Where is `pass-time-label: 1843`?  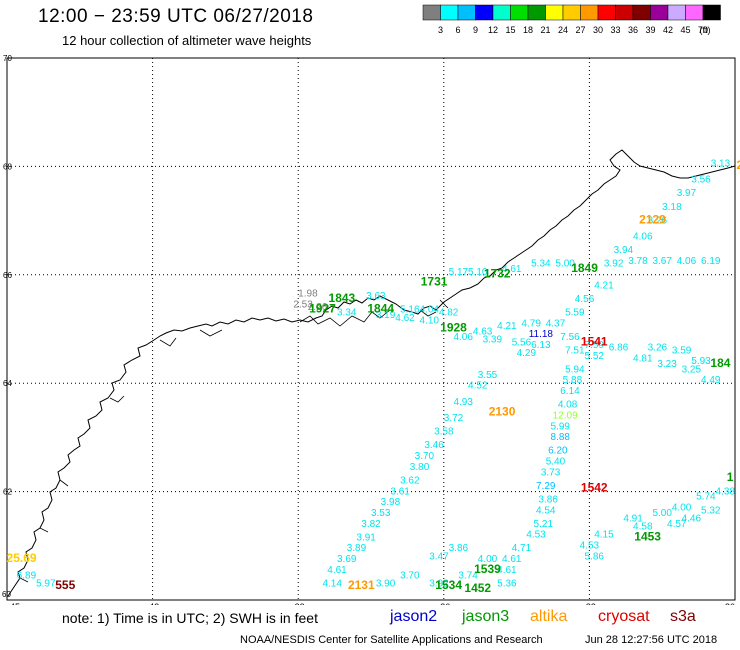 pass-time-label: 1843 is located at coordinates (342, 298).